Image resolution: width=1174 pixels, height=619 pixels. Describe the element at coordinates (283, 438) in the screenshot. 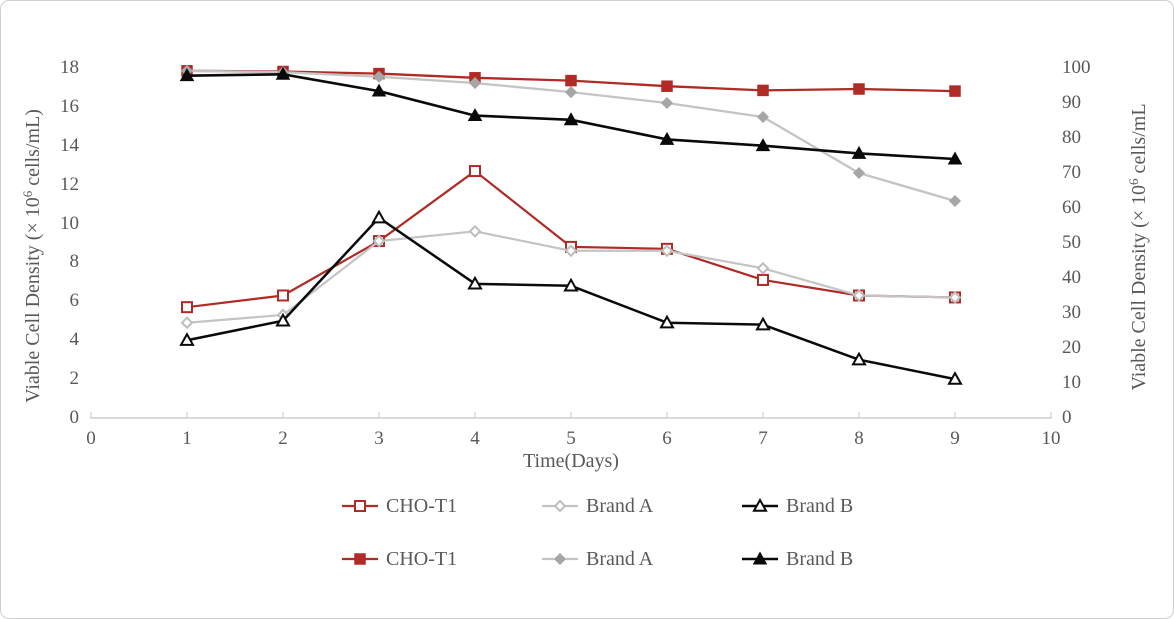

I see `x-tick-label: 2` at that location.